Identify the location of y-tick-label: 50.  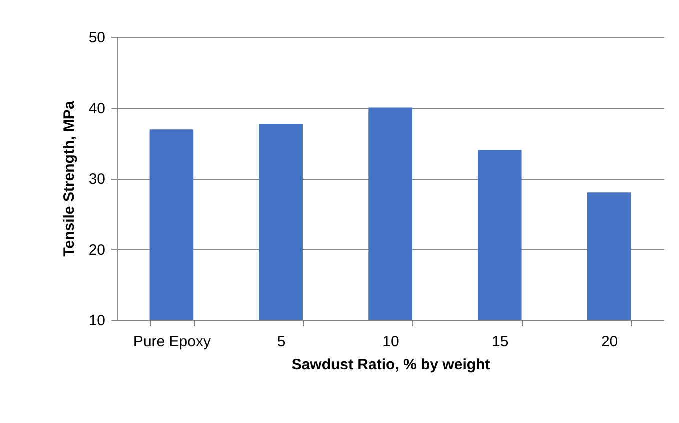
(97, 38).